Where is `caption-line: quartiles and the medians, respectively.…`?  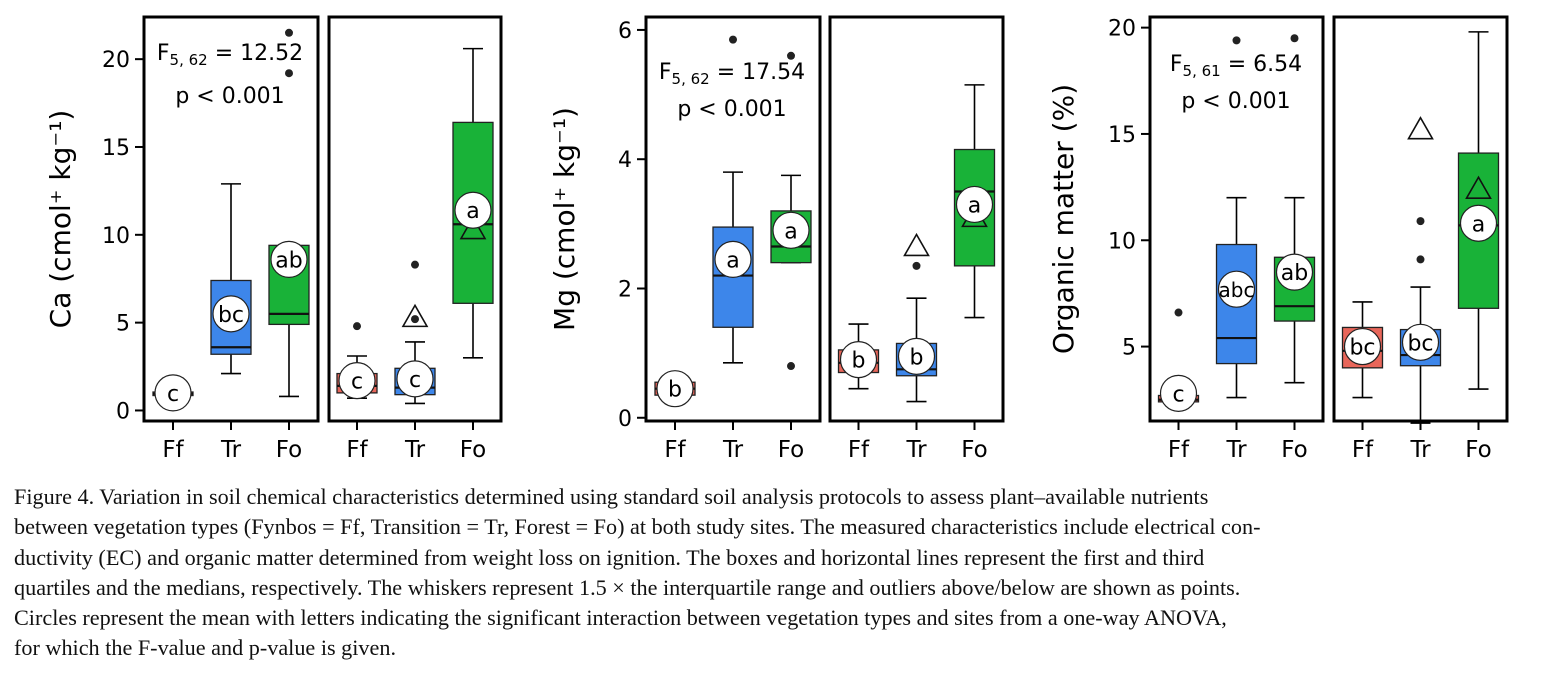
caption-line: quartiles and the medians, respectively.… is located at coordinates (627, 587).